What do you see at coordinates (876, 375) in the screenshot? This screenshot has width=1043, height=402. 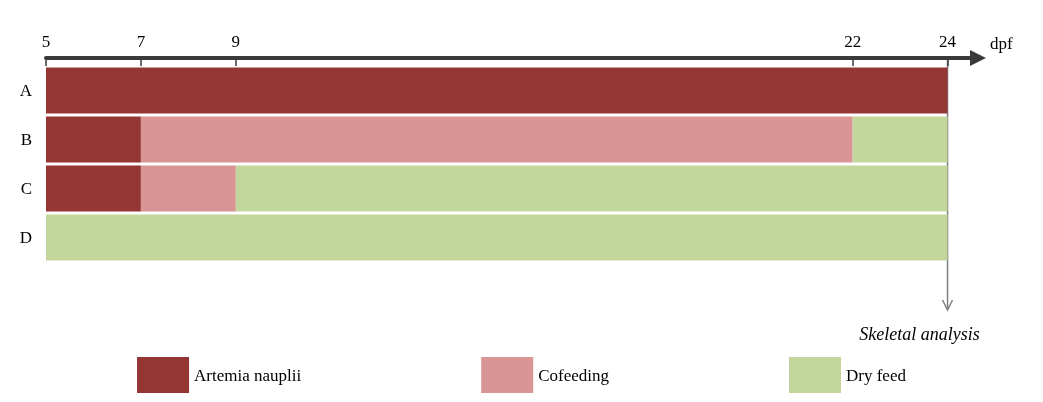 I see `legend-label: Dry feed` at bounding box center [876, 375].